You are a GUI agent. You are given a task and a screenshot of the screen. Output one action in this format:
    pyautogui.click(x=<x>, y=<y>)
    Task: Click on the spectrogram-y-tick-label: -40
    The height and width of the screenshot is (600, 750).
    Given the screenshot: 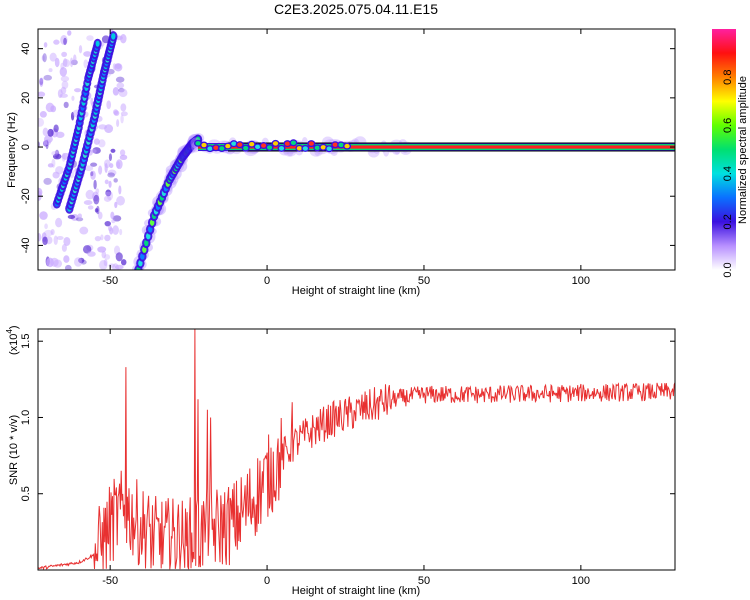 What is the action you would take?
    pyautogui.click(x=26, y=245)
    